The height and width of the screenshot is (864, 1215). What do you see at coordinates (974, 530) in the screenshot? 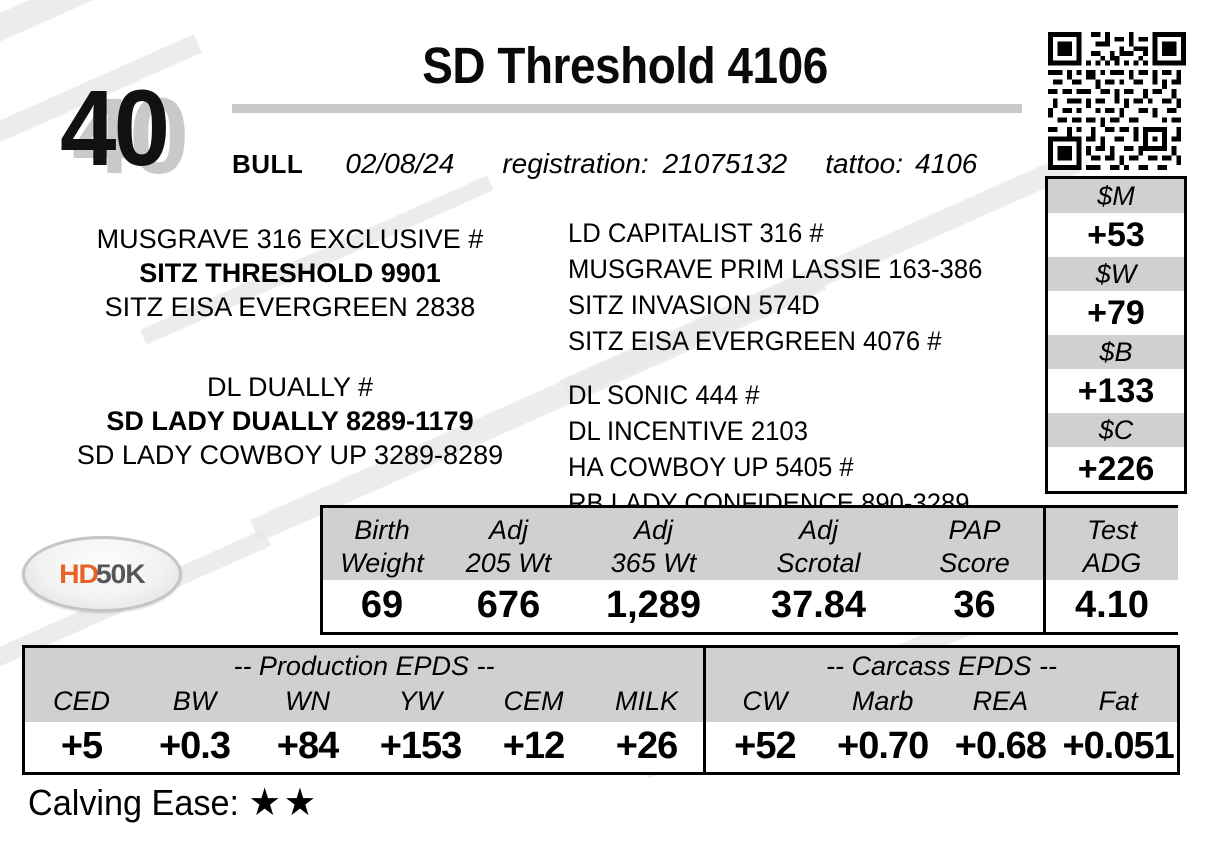
I see `measurement-header-line1: PAP` at bounding box center [974, 530].